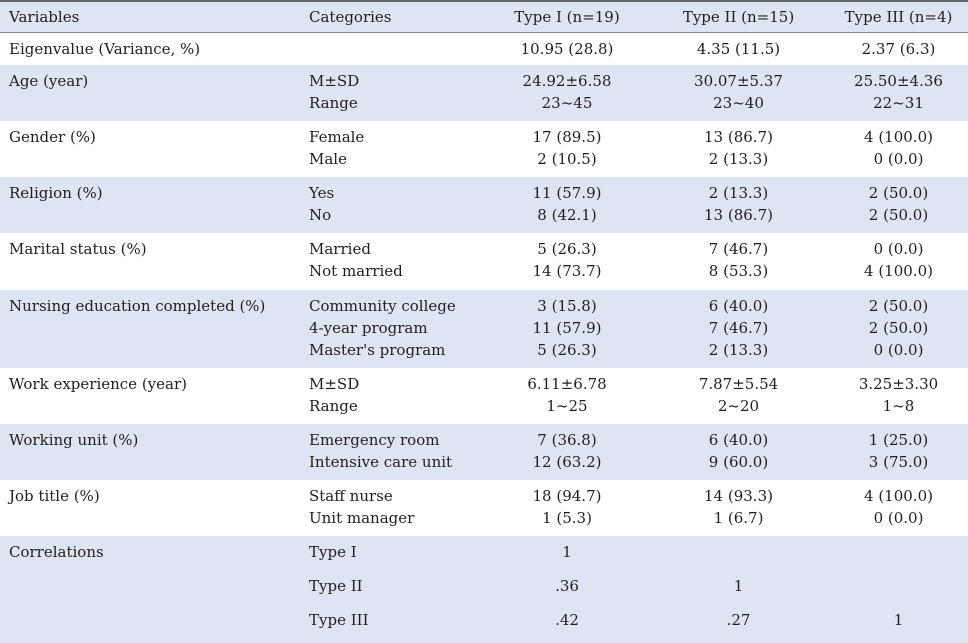  What do you see at coordinates (567, 249) in the screenshot?
I see `type-1-cell-line: 5 (26.3)` at bounding box center [567, 249].